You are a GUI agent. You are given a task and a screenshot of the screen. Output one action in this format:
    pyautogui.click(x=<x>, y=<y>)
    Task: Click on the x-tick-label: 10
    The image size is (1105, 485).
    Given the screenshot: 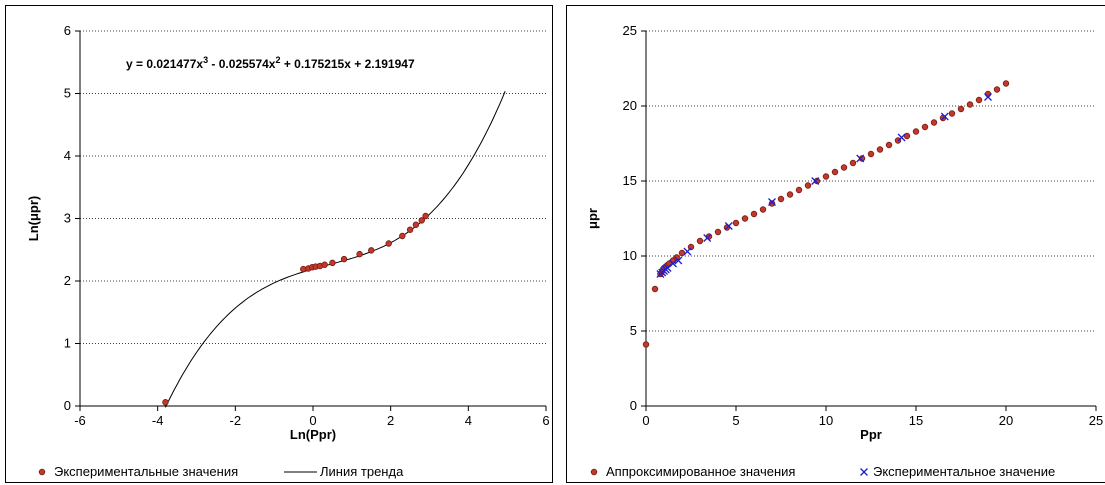 What is the action you would take?
    pyautogui.click(x=826, y=420)
    